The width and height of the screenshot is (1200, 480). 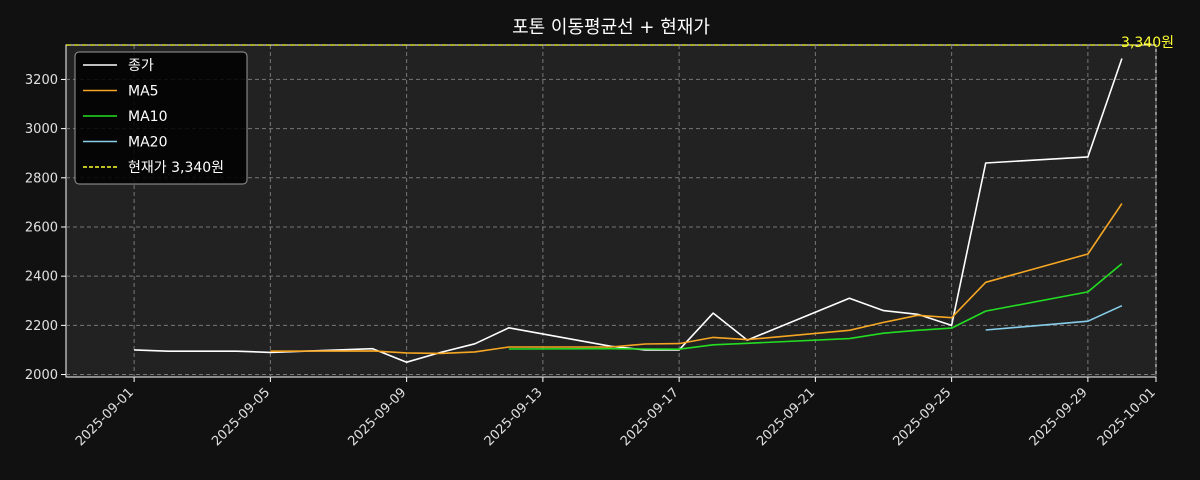 I want to click on legend: 종가 MA5 MA10 MA20 현재가 3,340원, so click(x=161, y=118).